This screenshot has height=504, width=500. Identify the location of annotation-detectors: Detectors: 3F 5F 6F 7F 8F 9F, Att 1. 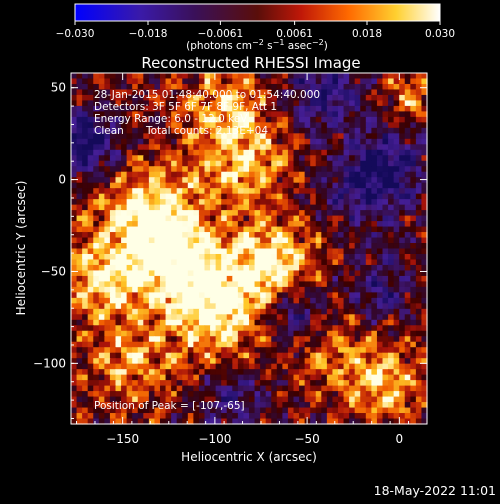
(185, 107).